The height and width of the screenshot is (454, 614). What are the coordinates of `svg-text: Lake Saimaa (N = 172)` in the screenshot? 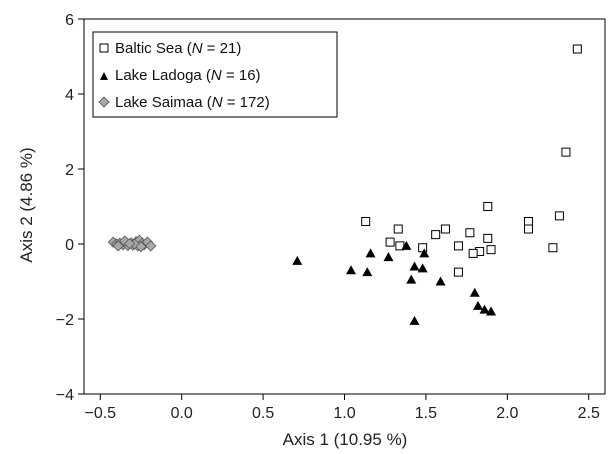 It's located at (192, 102).